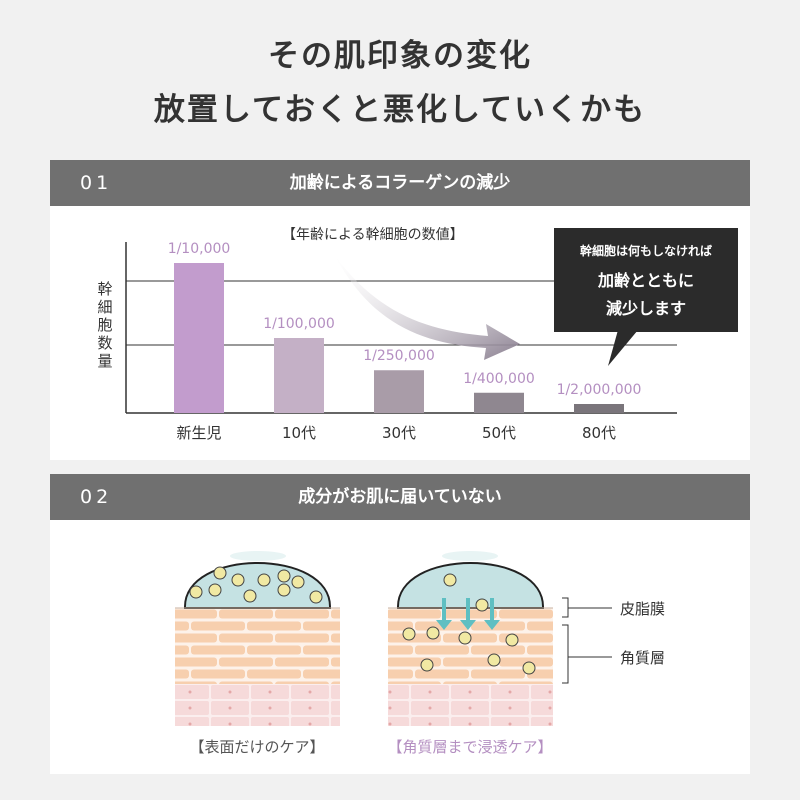 The image size is (800, 800). What do you see at coordinates (257, 747) in the screenshot?
I see `caption-surface-care: 【表面だけのケア】` at bounding box center [257, 747].